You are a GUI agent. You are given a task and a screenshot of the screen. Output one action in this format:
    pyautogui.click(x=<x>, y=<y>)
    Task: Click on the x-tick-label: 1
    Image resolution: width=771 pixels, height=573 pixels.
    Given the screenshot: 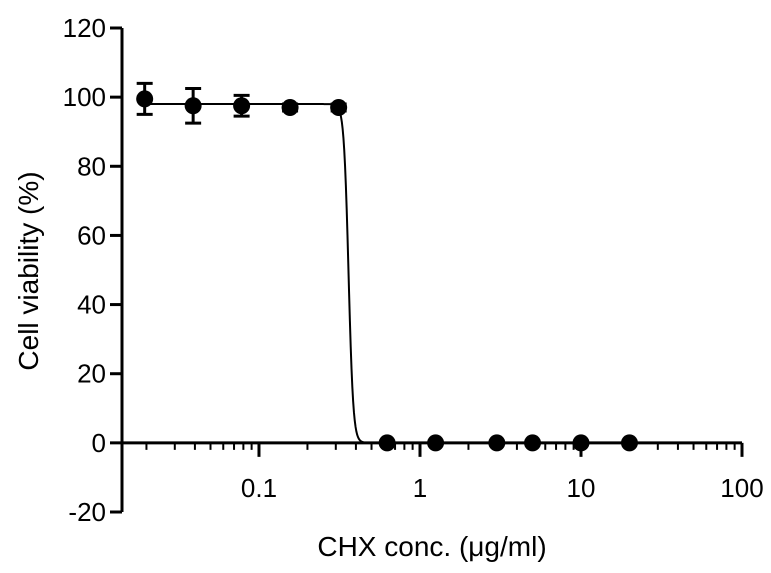 What is the action you would take?
    pyautogui.click(x=420, y=488)
    